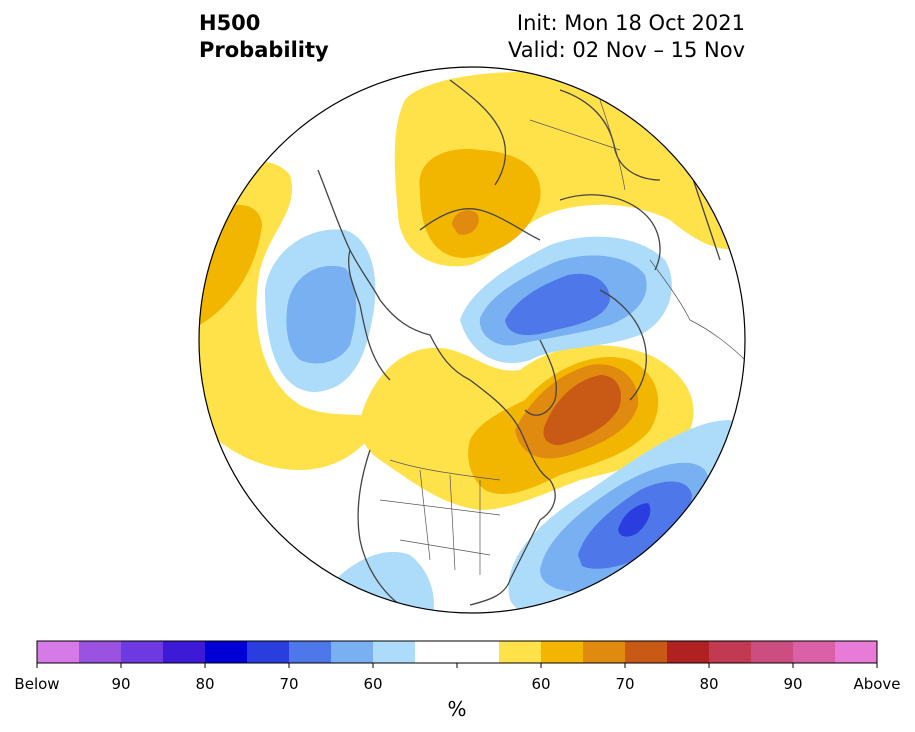  Describe the element at coordinates (541, 684) in the screenshot. I see `colorbar-label-above-60: 60` at that location.